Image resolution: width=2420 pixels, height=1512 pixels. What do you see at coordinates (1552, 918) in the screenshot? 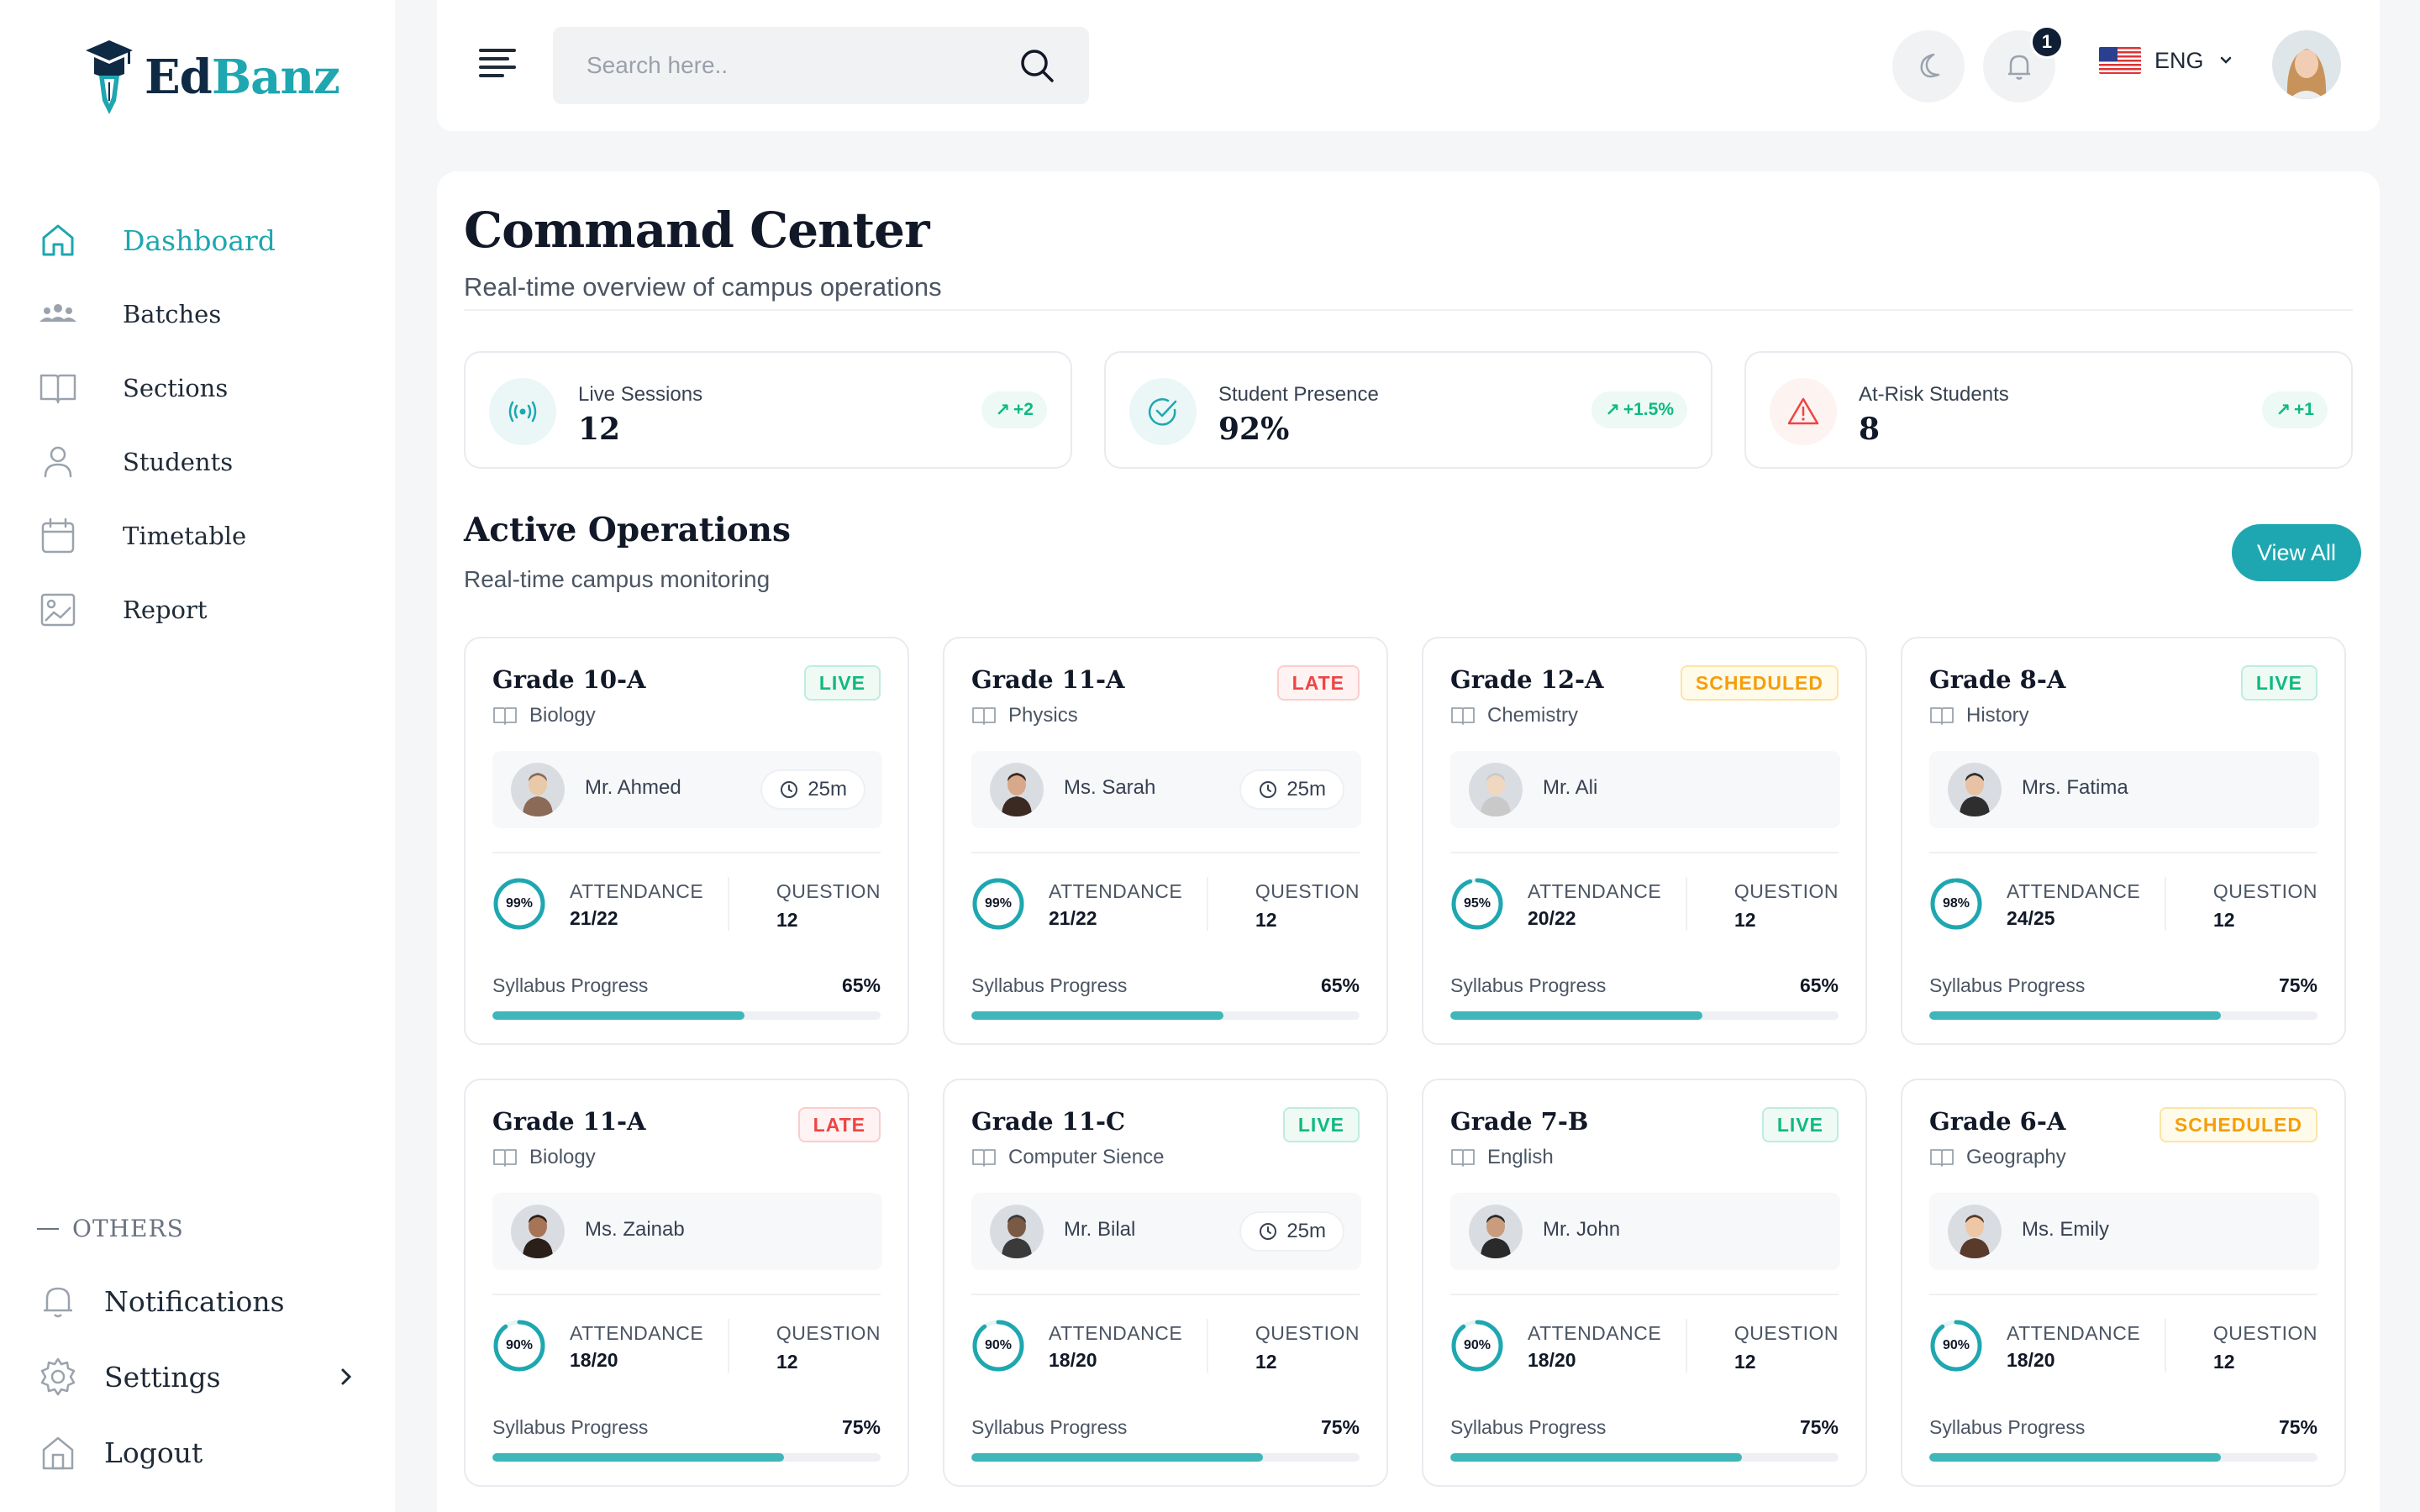
I see `attendance-value: 20/22` at bounding box center [1552, 918].